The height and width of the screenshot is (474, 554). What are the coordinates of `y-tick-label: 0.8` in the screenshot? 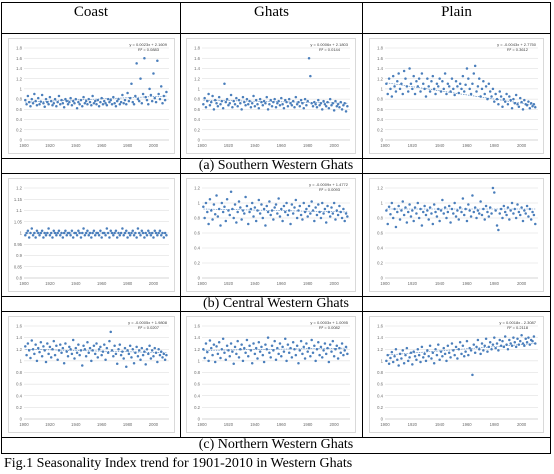 It's located at (380, 99).